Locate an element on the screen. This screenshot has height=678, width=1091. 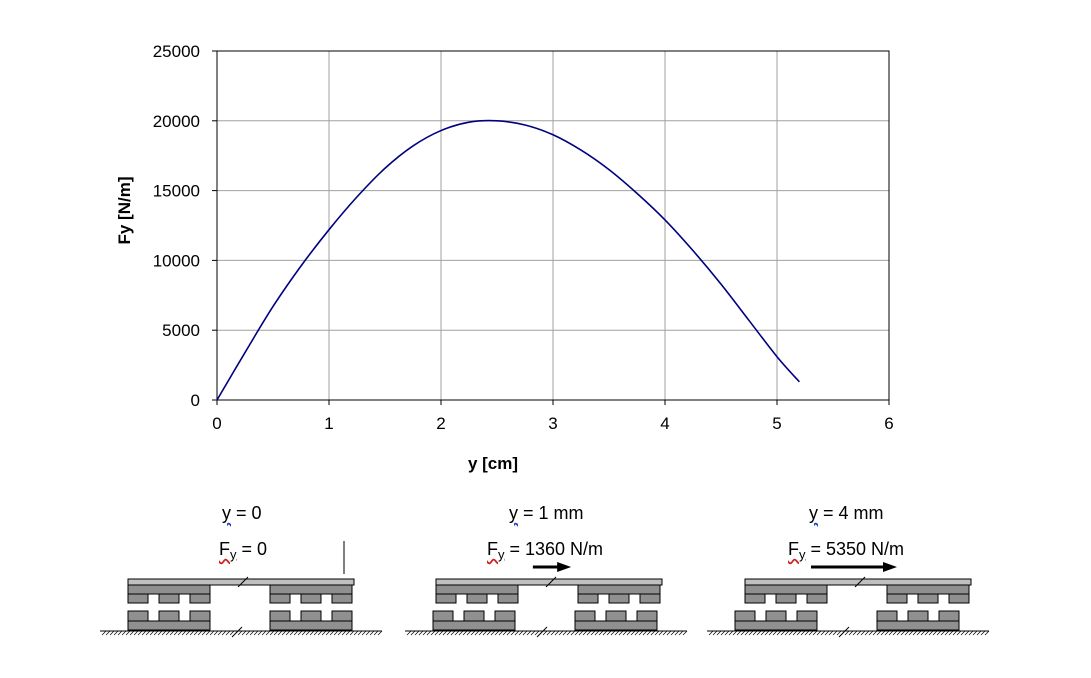
panel-1mm: y = 1 mm Fy = 1360 N/m is located at coordinates (555, 575).